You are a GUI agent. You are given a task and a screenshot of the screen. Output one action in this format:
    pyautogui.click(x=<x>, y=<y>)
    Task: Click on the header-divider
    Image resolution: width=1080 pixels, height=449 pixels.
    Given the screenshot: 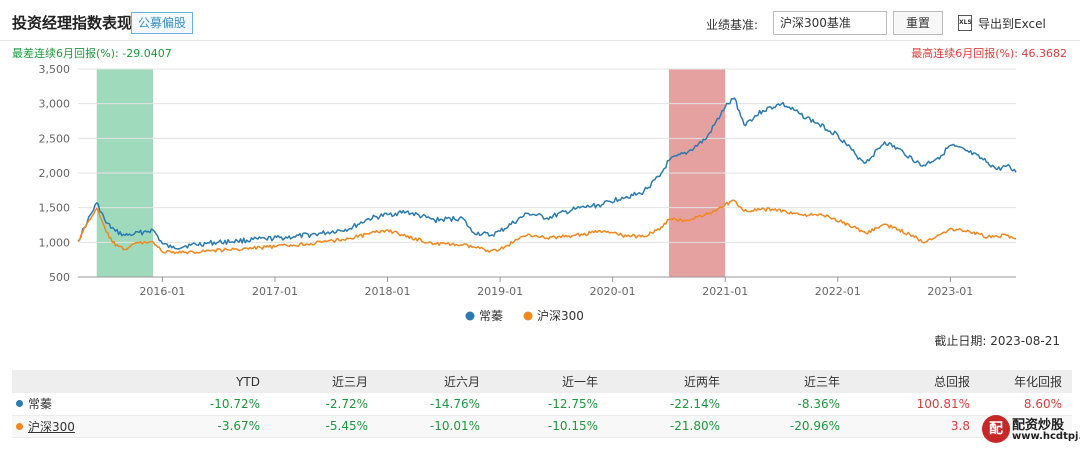 What is the action you would take?
    pyautogui.click(x=540, y=40)
    